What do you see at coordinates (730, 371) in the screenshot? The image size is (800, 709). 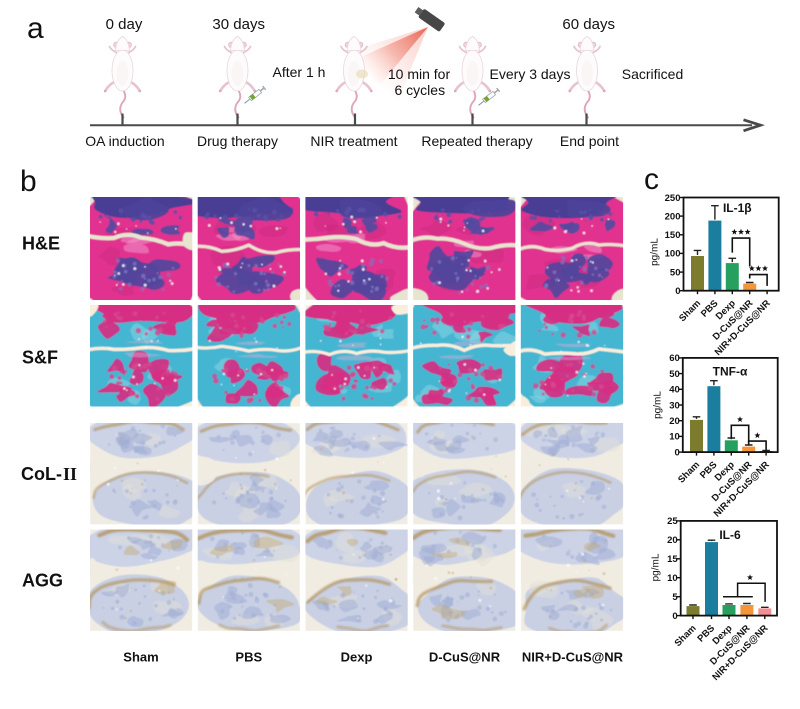 I see `svg-text: TNF-α` at bounding box center [730, 371].